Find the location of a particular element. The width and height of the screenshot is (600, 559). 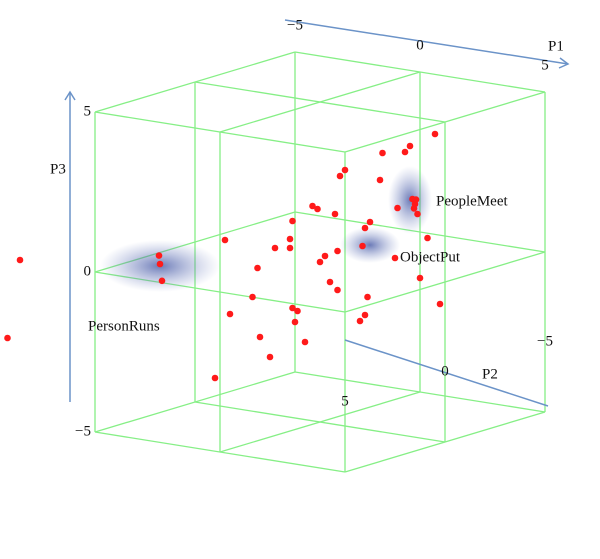

x-axis-arrow is located at coordinates (426, 42).